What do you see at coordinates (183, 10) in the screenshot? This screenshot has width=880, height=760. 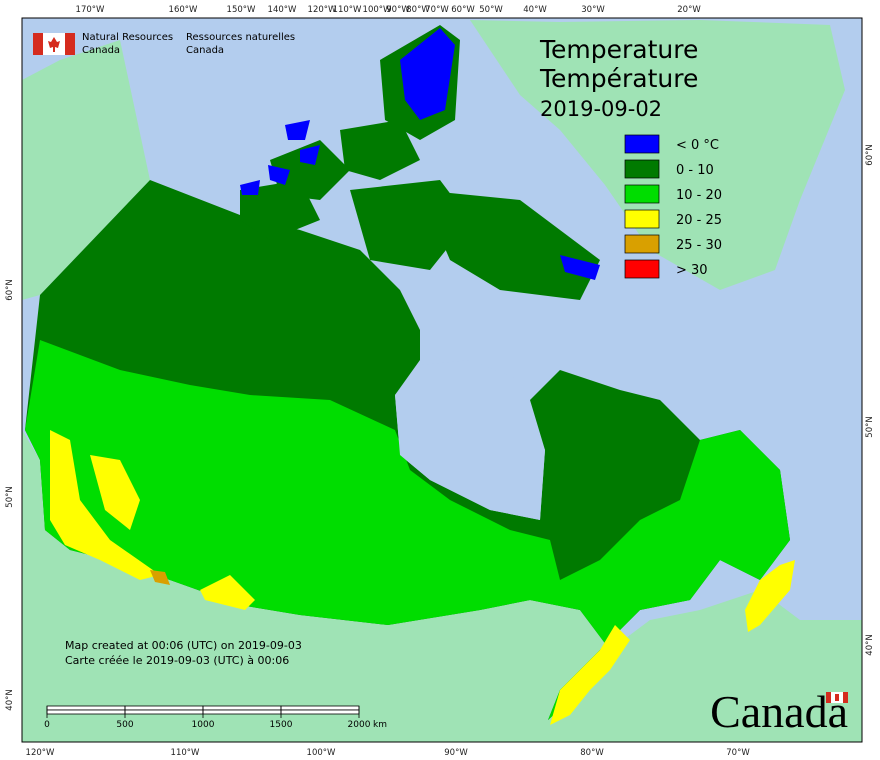 I see `lon-label: 160°W` at bounding box center [183, 10].